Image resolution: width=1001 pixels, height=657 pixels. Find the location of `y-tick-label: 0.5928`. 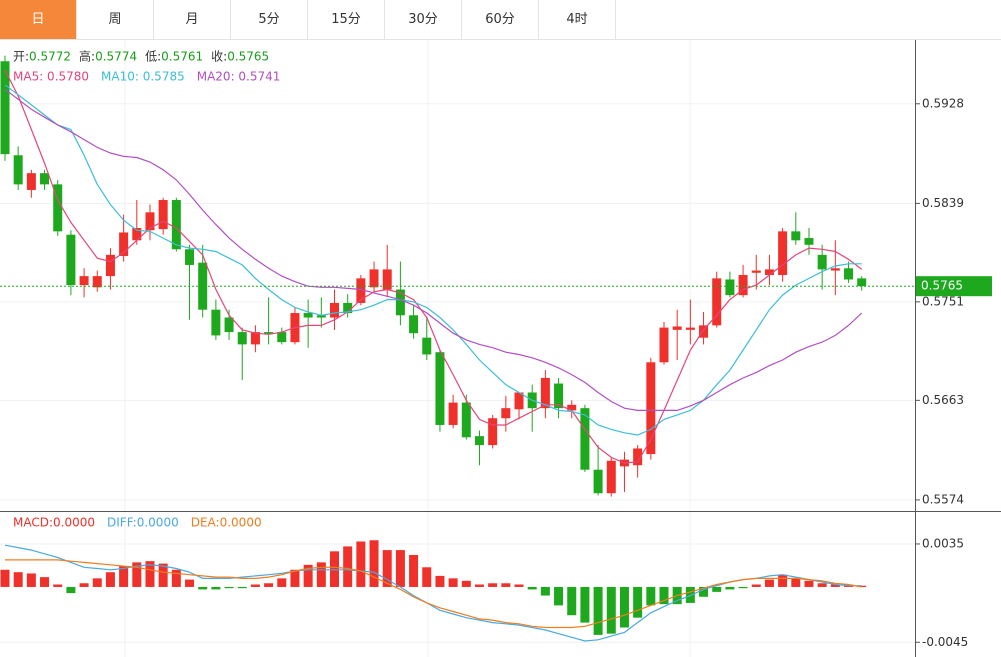

y-tick-label: 0.5928 is located at coordinates (943, 103).